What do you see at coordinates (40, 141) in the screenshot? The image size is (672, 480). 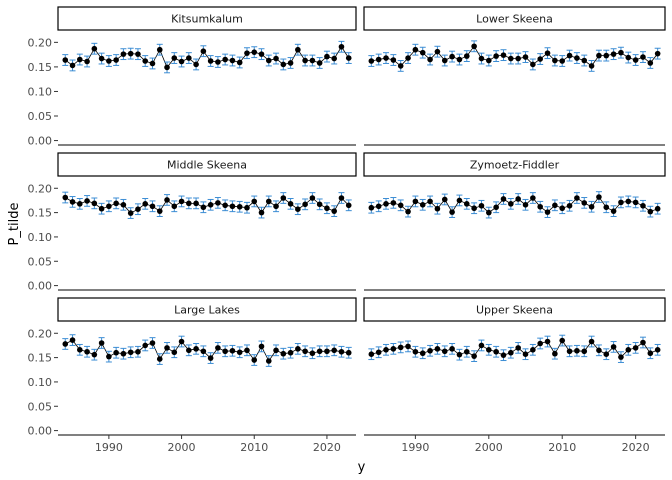 I see `y-tick-label: 0.00` at bounding box center [40, 141].